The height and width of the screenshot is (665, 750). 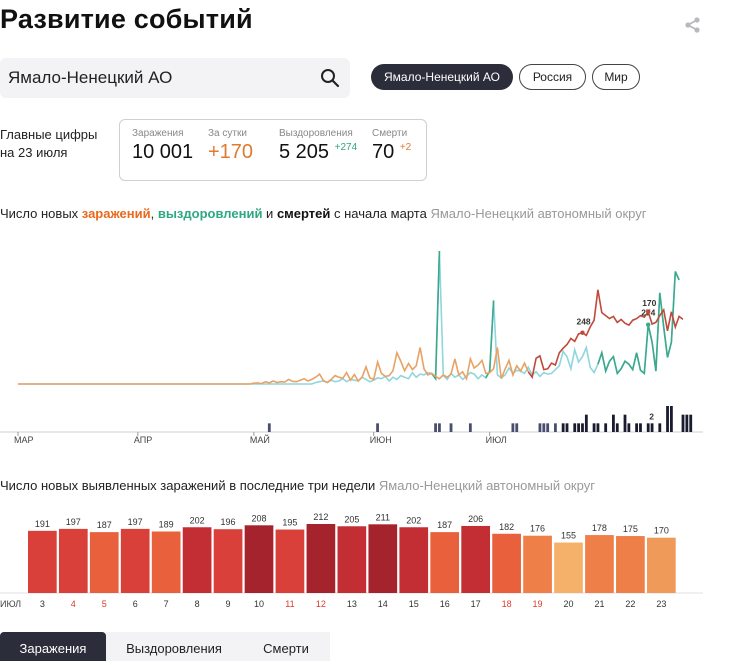 What do you see at coordinates (227, 133) in the screenshot?
I see `stat-daily-label: За сутки` at bounding box center [227, 133].